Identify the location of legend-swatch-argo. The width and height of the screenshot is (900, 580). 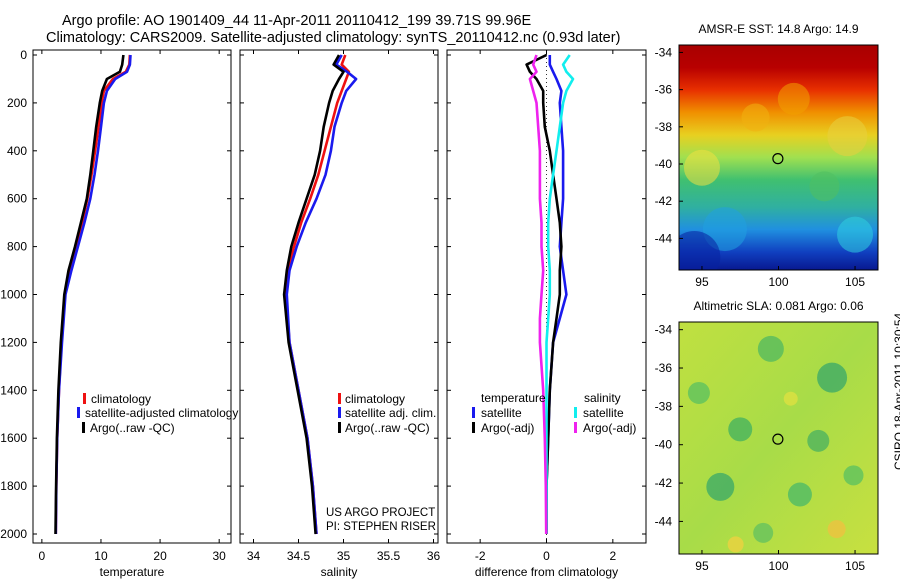
(339, 427).